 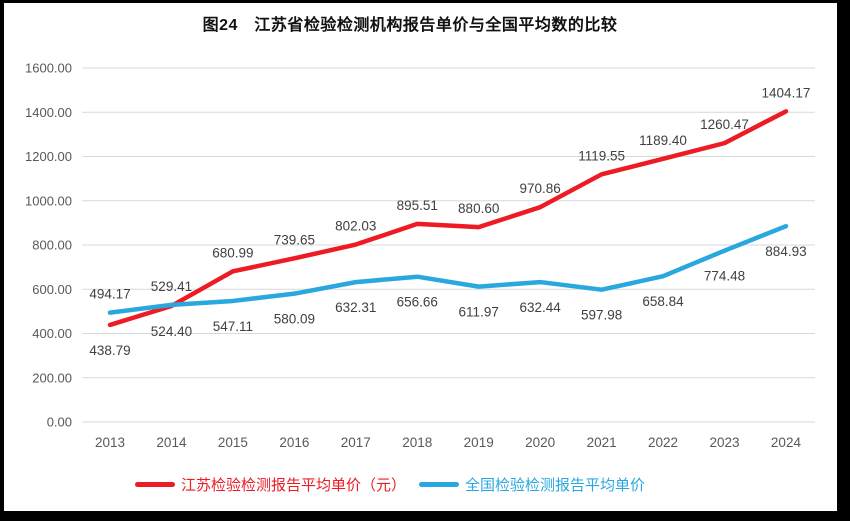 I want to click on data-label: 494.17, so click(x=109, y=294).